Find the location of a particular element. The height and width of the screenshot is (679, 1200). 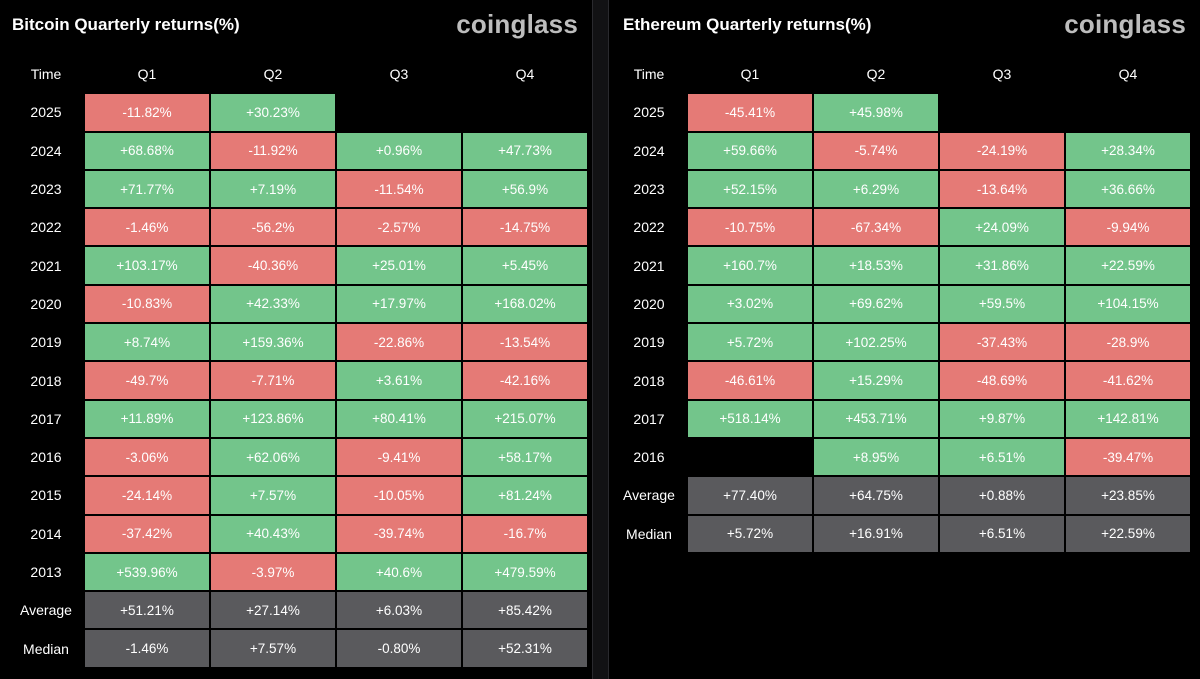

return-cell: -7.71% is located at coordinates (273, 380).